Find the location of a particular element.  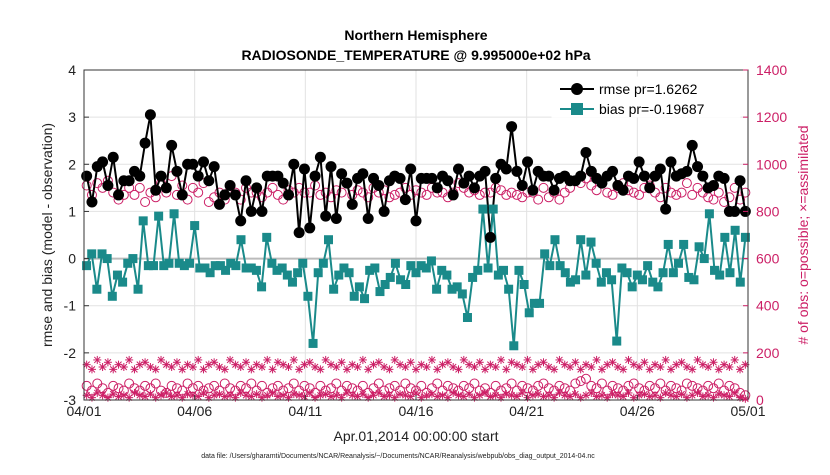

y-left-tick-label: 4 is located at coordinates (72, 70).